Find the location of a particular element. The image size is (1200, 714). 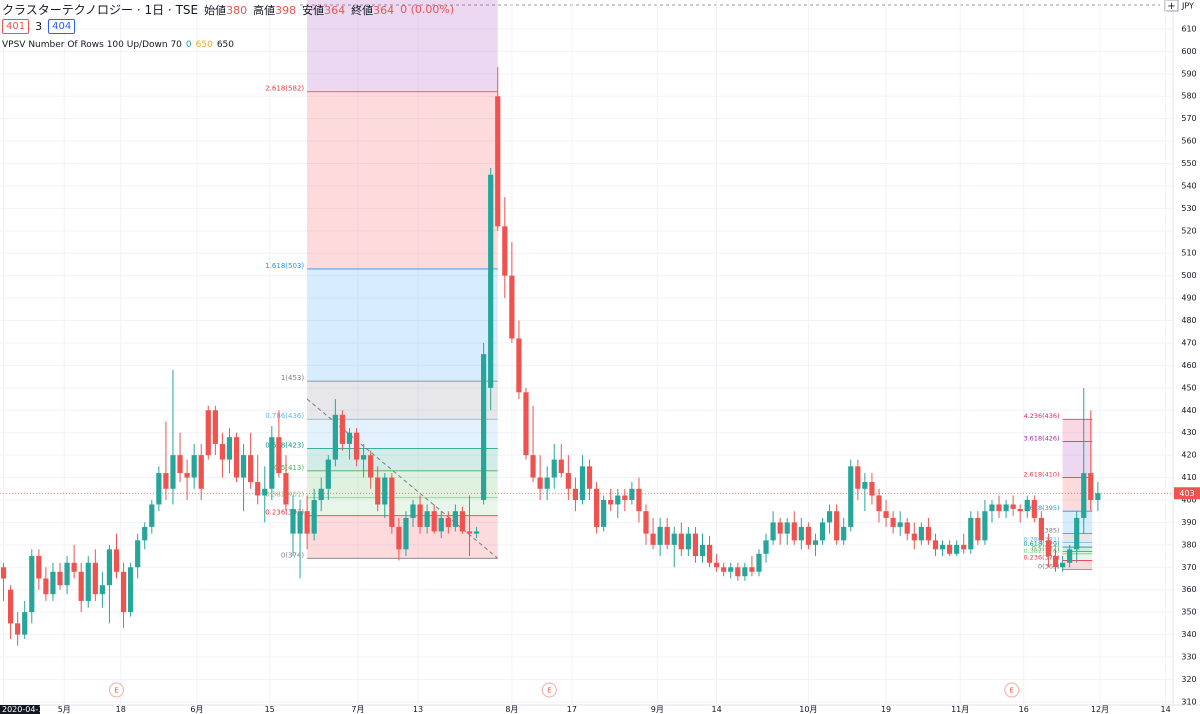

x-tick-label: 2020-04-17 is located at coordinates (25, 709).